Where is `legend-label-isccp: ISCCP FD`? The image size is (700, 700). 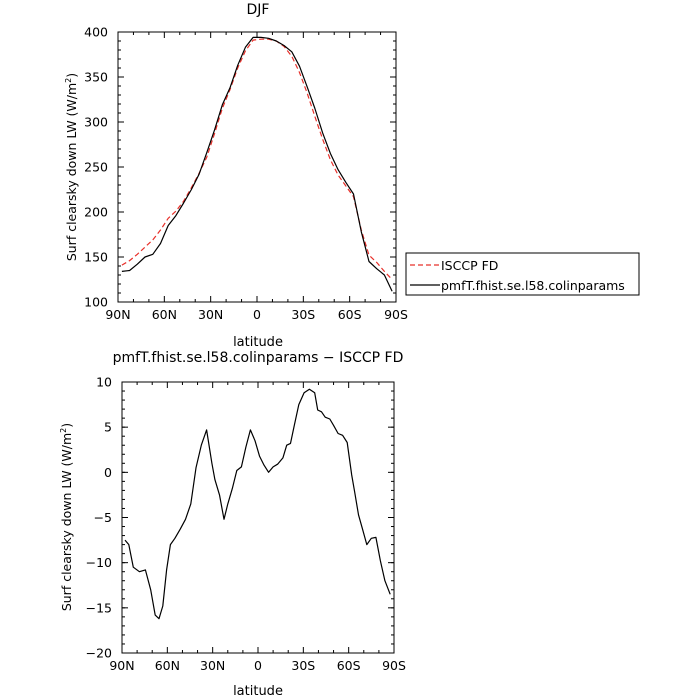
legend-label-isccp: ISCCP FD is located at coordinates (469, 265).